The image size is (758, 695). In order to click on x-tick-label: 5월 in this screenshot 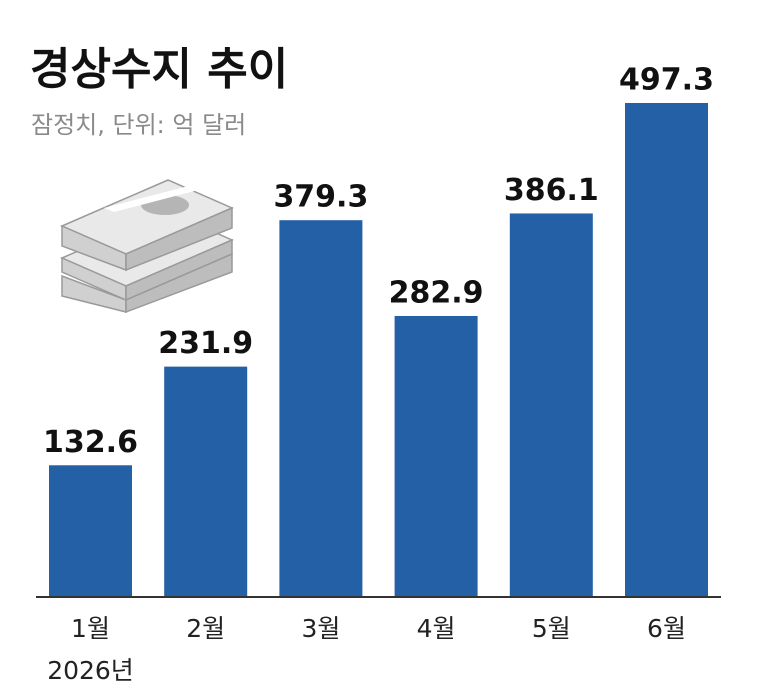, I will do `click(551, 628)`.